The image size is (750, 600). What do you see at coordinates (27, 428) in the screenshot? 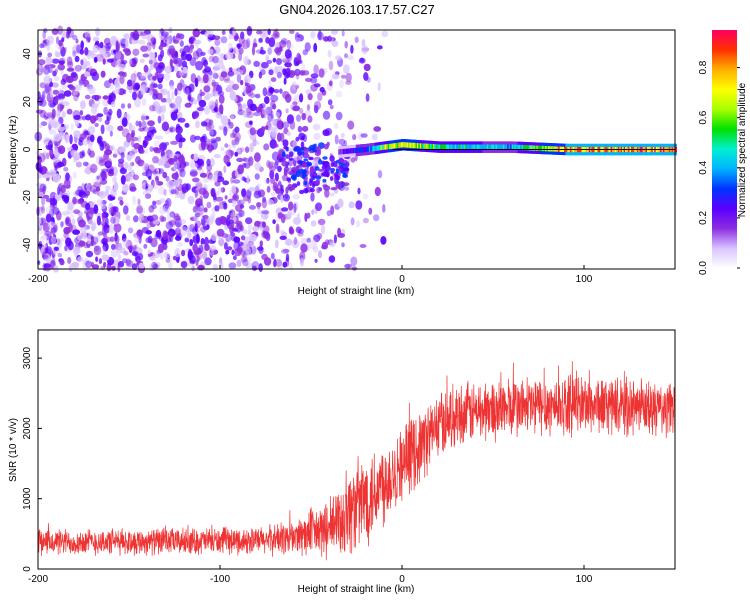
I see `snr-y-tick-label: 2000` at bounding box center [27, 428].